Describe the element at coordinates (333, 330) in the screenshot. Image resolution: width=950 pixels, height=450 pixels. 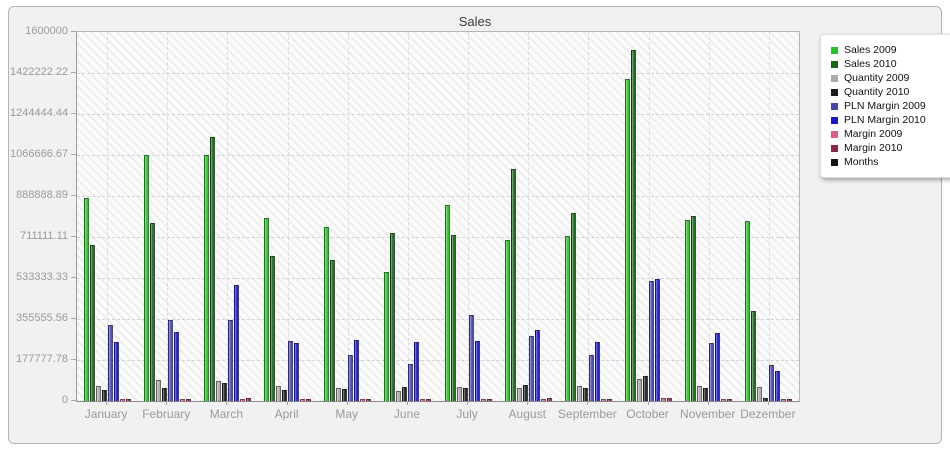
I see `bar-sales-2010-may` at that location.